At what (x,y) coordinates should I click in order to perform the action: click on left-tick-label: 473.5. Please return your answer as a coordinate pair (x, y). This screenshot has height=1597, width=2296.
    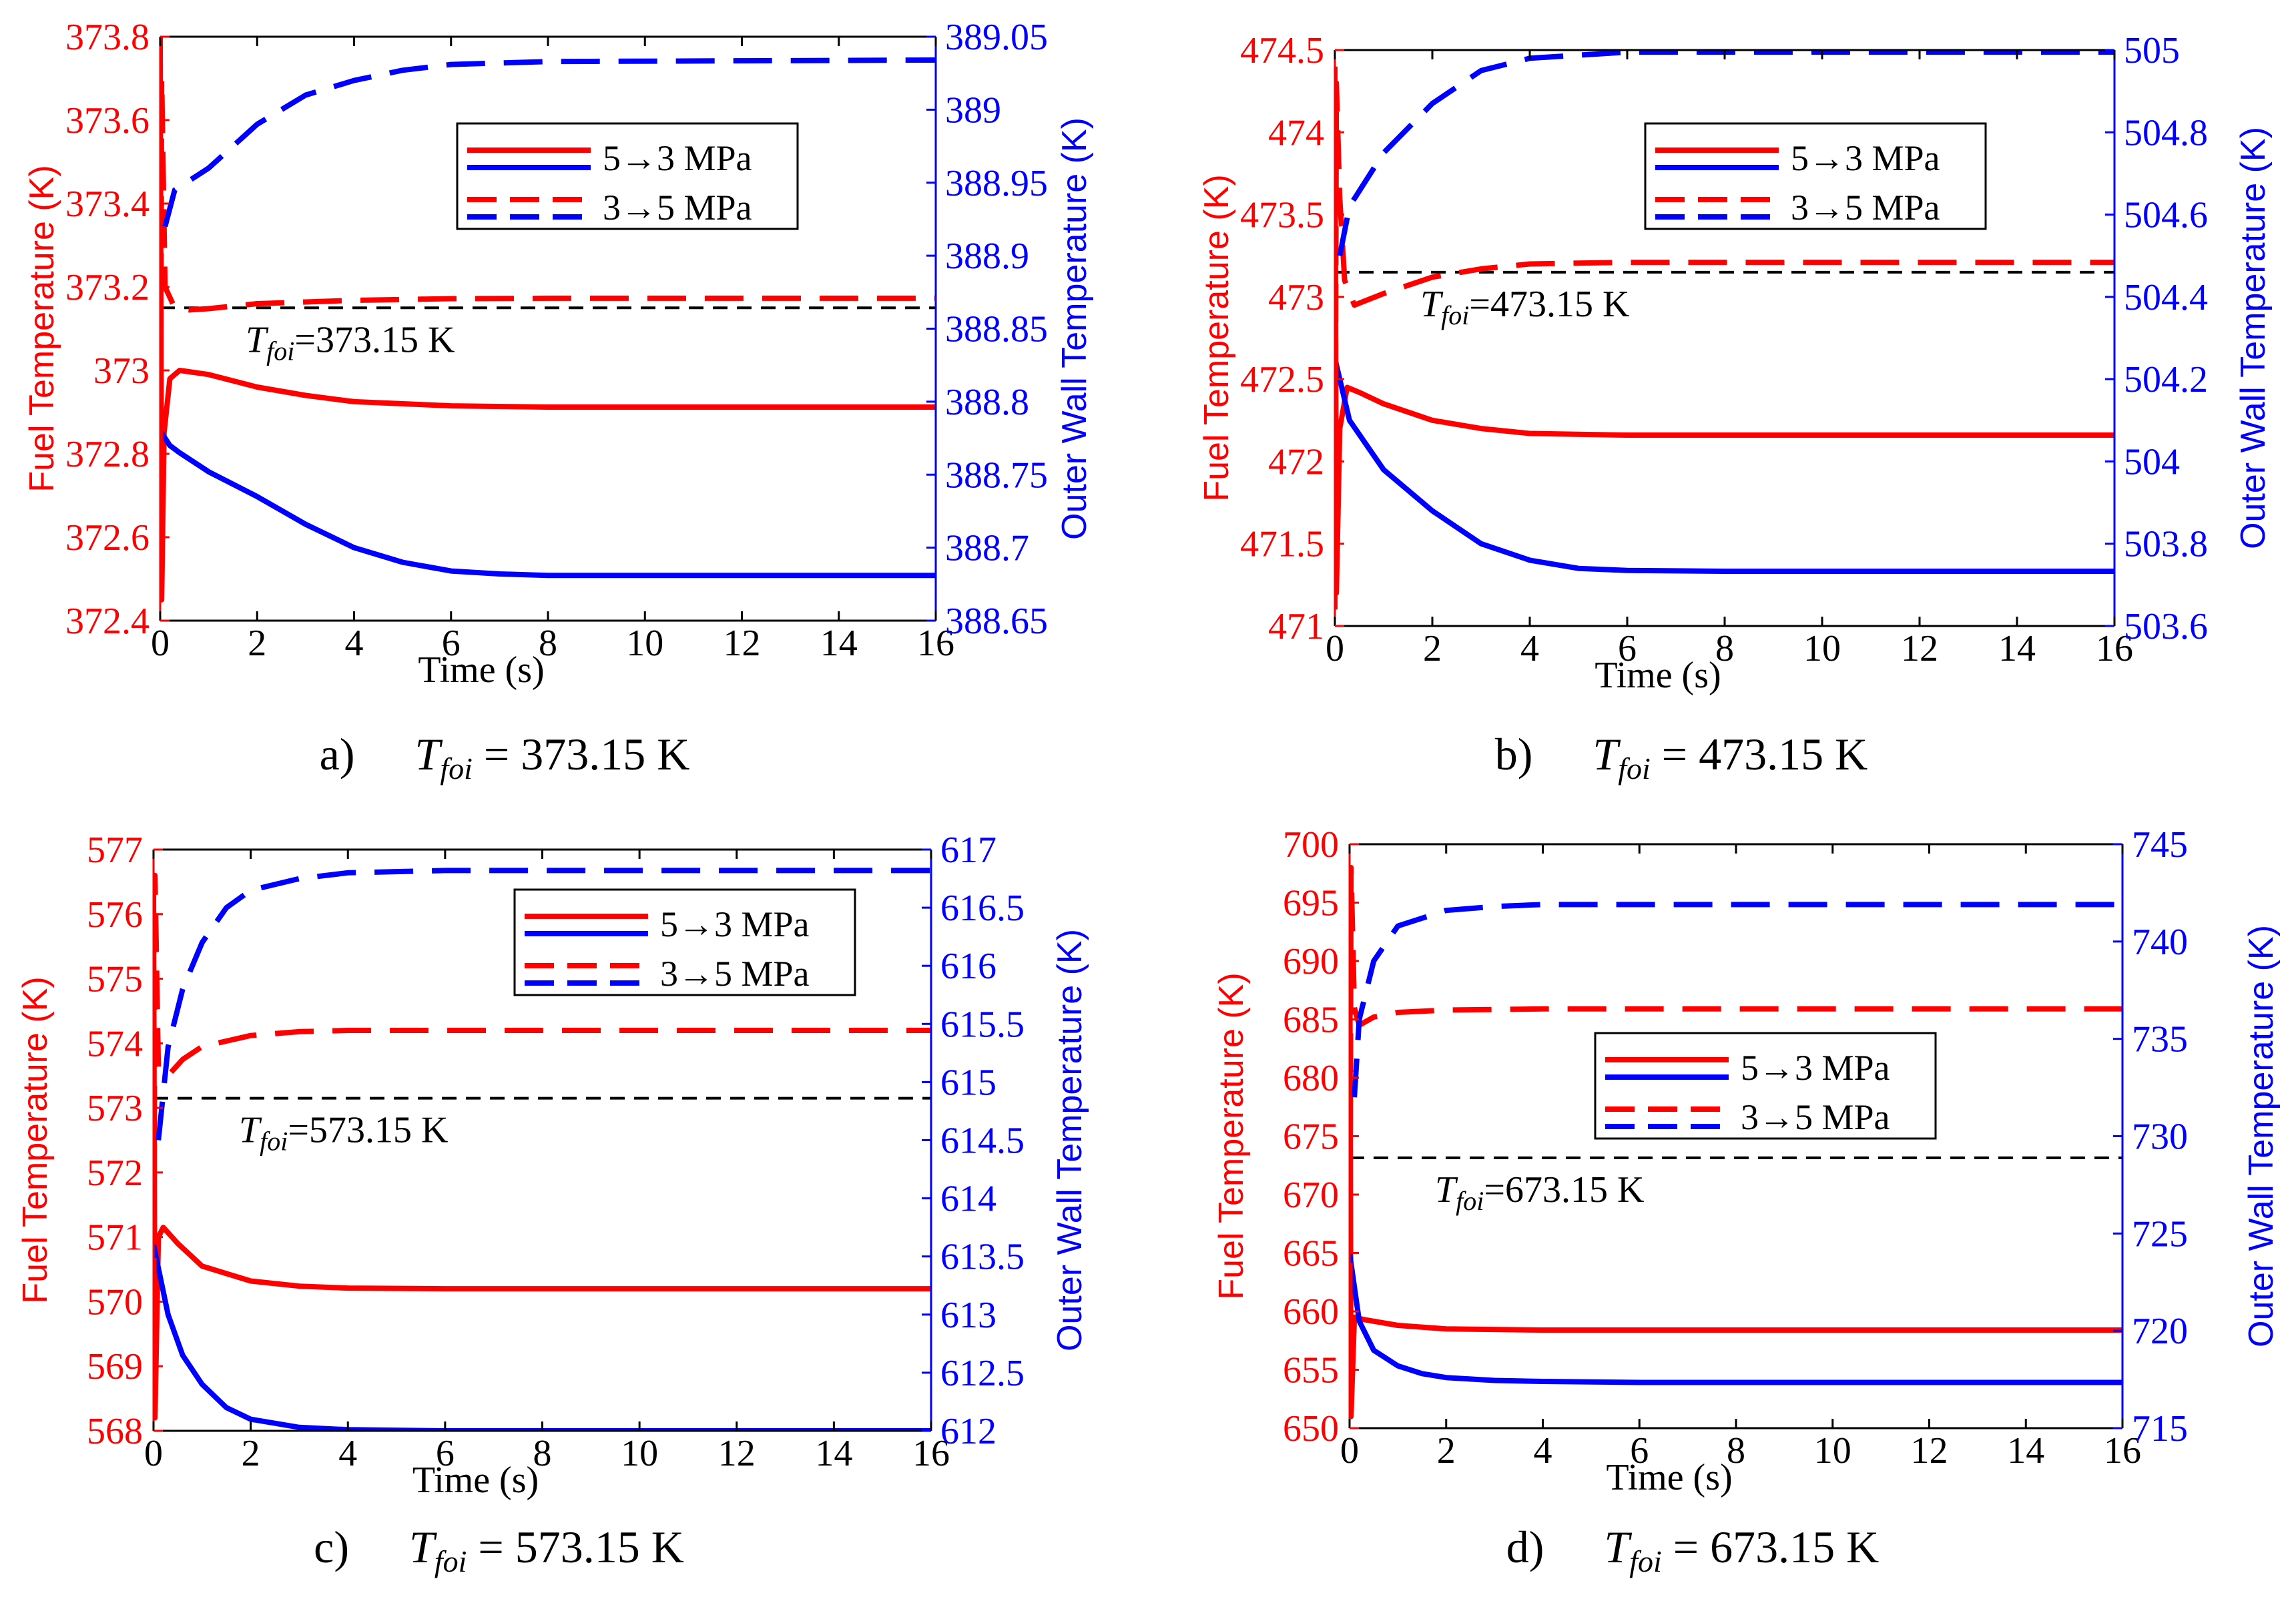
    Looking at the image, I should click on (1282, 215).